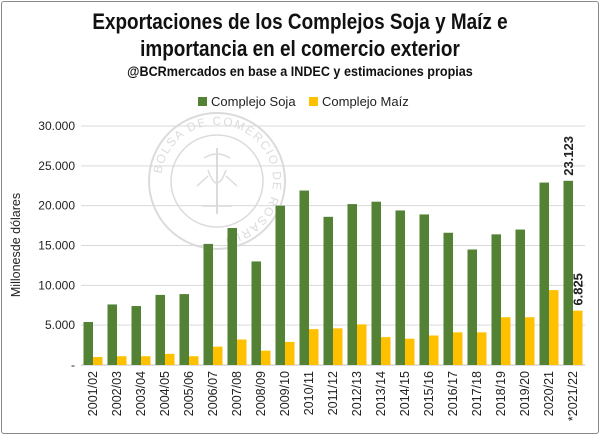  I want to click on x-tick-label: 2020/21, so click(549, 393).